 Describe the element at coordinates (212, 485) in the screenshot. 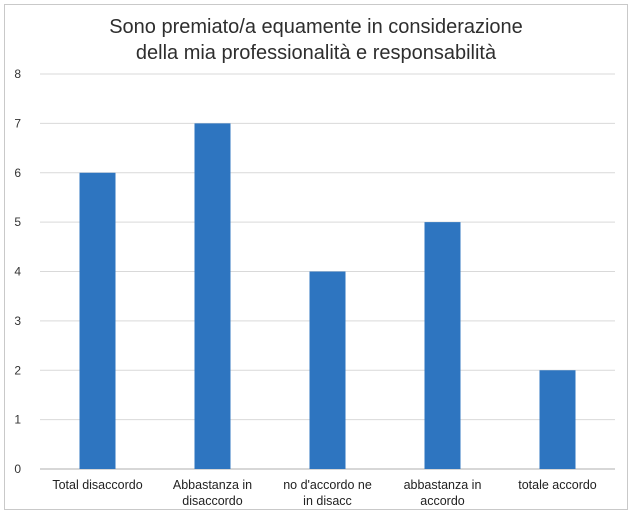

I see `x-tick-label: Abbastanza in` at that location.